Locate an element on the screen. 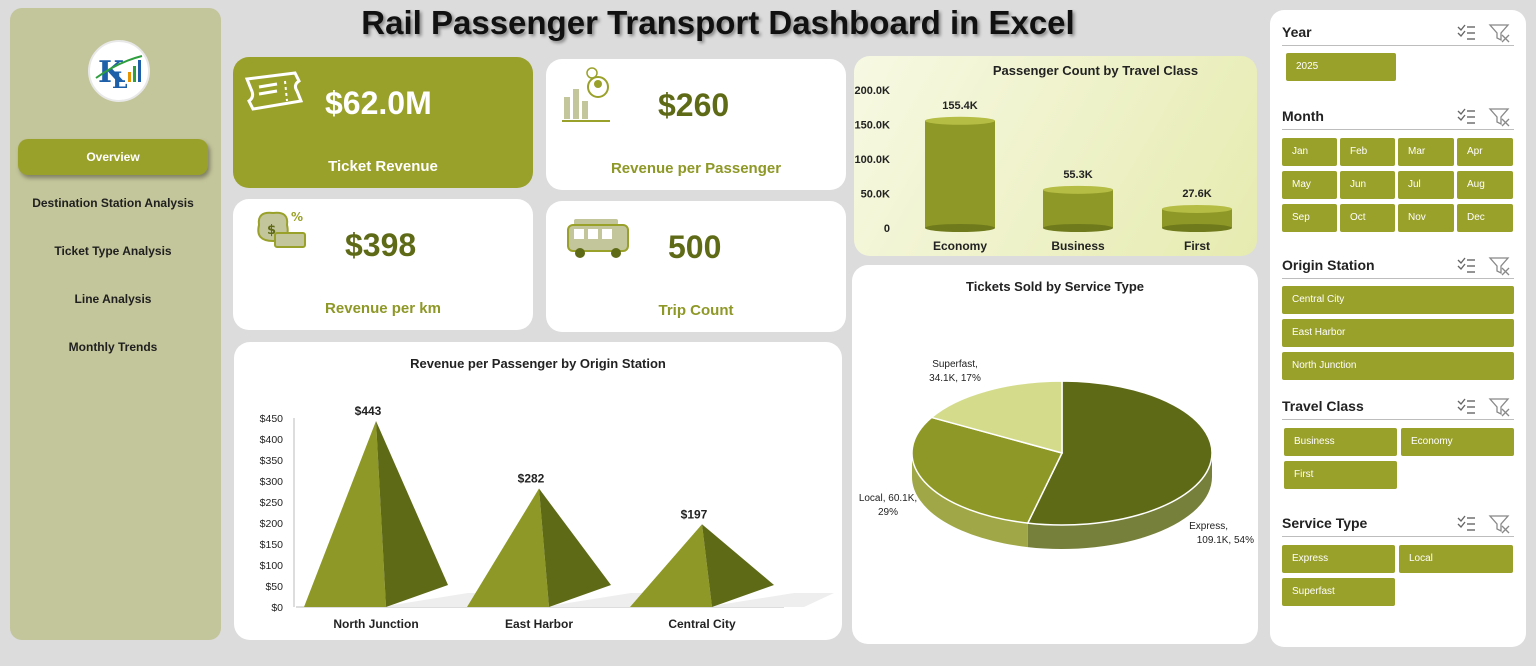  slicer-service-superfast: Superfast is located at coordinates (1338, 592).